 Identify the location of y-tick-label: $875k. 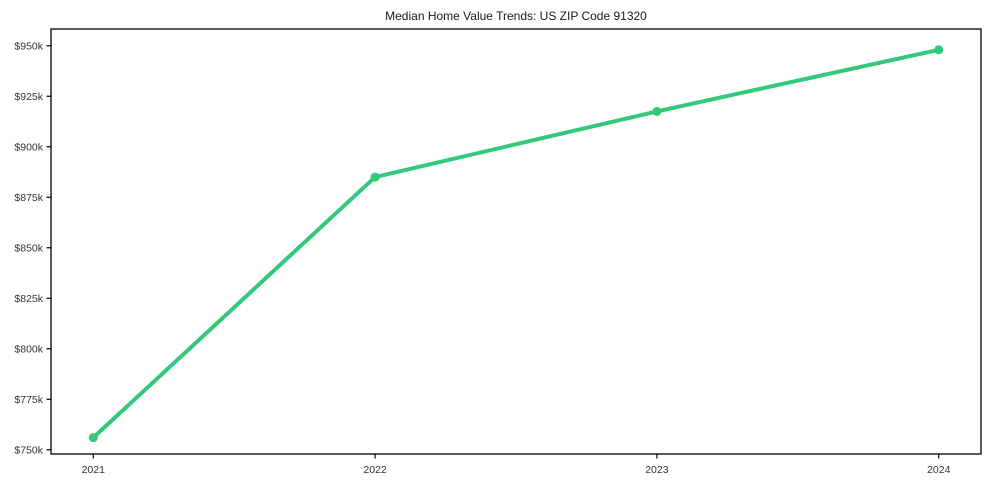
(28, 198).